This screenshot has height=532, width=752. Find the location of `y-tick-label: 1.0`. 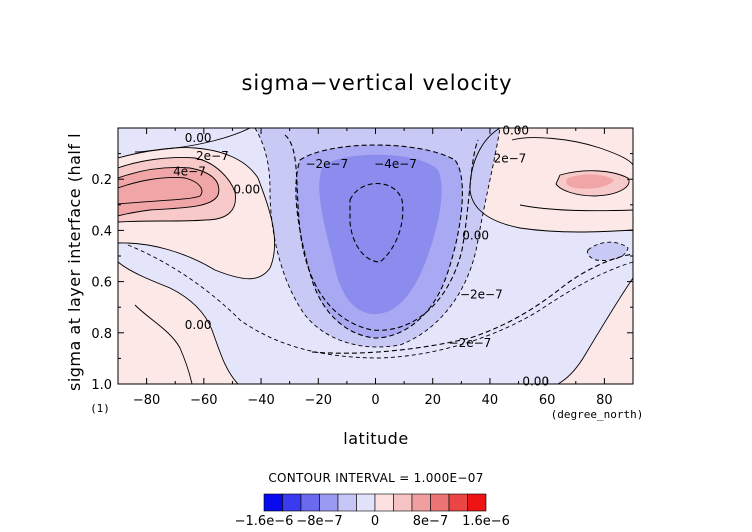

y-tick-label: 1.0 is located at coordinates (101, 385).